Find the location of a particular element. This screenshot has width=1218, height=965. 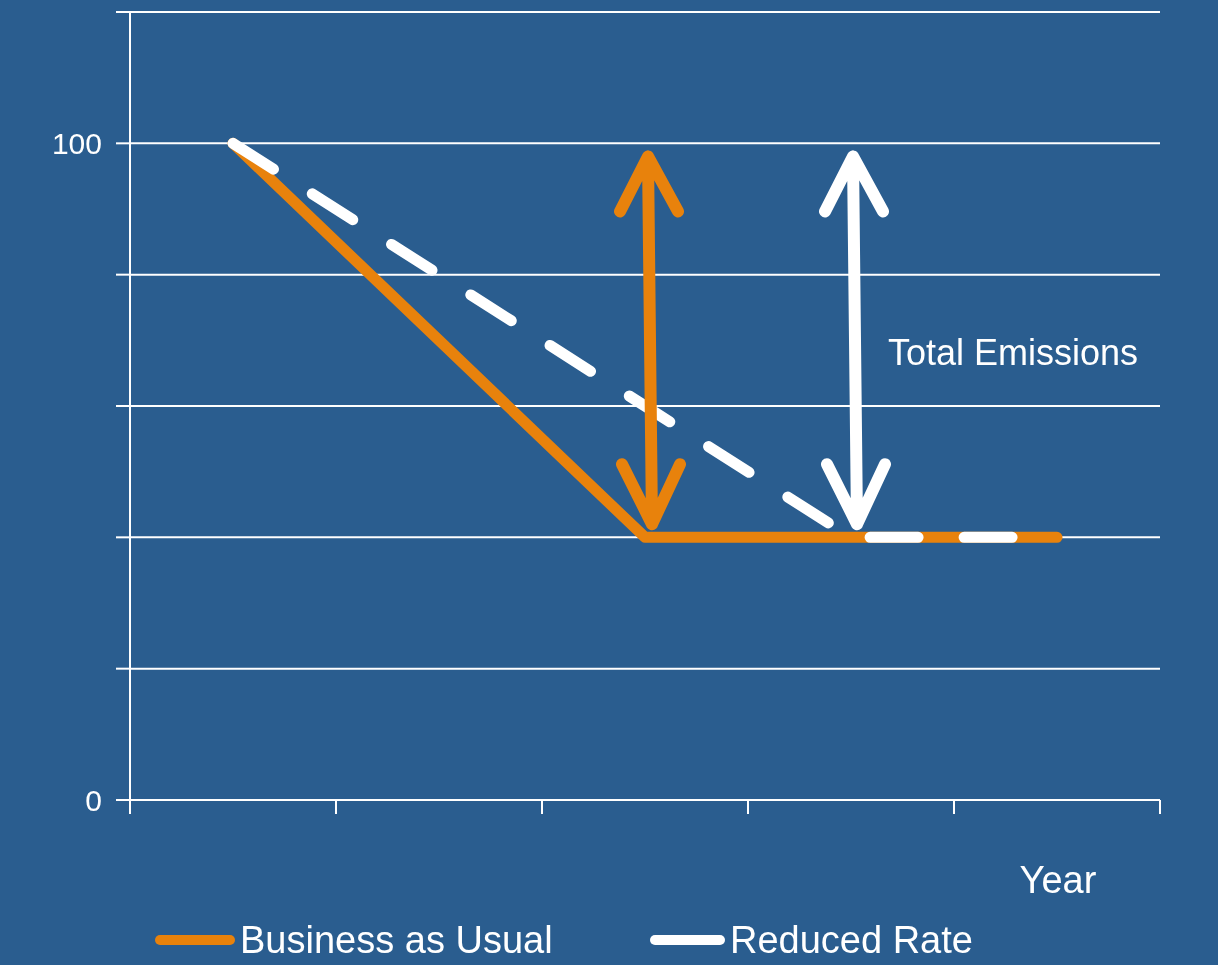

annotation: Total Emissions is located at coordinates (1013, 353).